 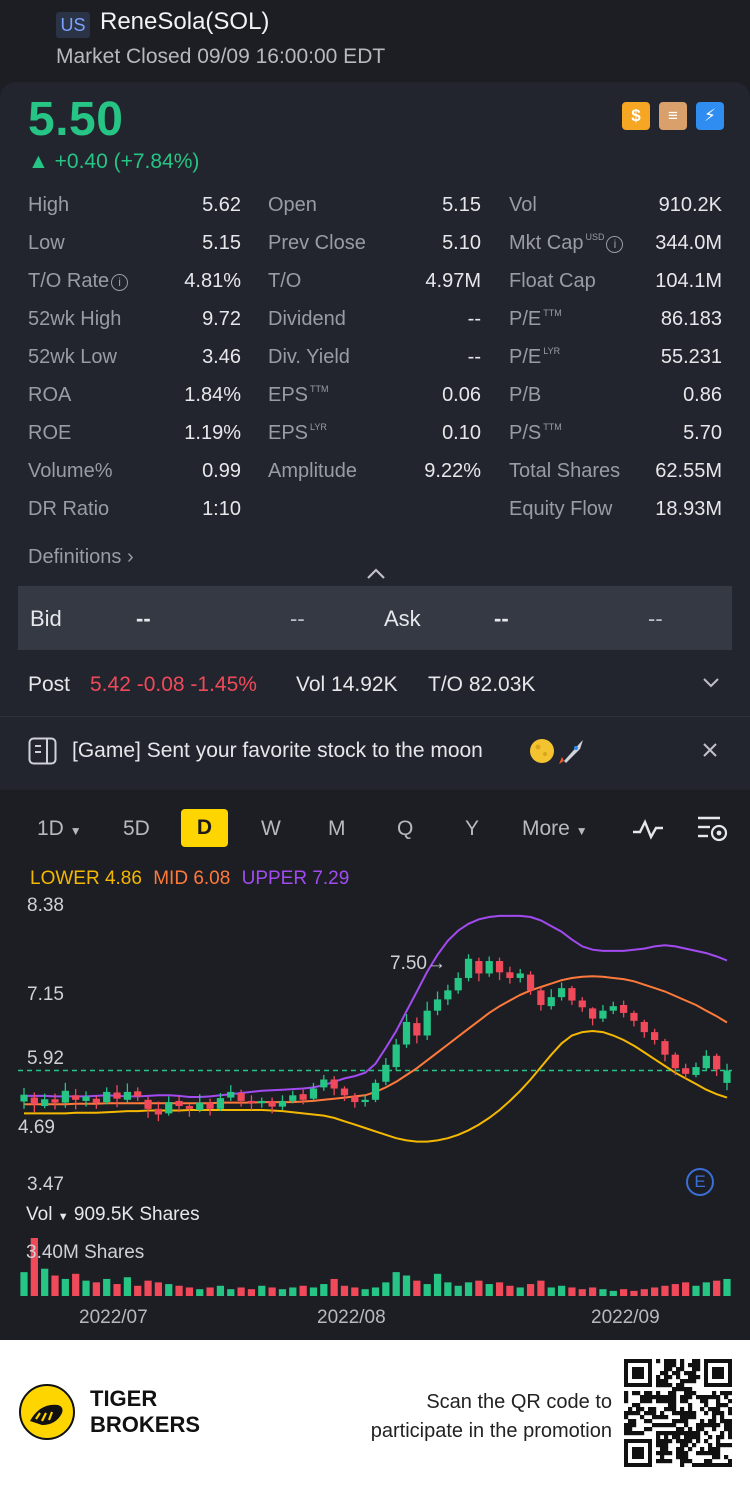 What do you see at coordinates (49, 395) in the screenshot?
I see `stat-label: ROA` at bounding box center [49, 395].